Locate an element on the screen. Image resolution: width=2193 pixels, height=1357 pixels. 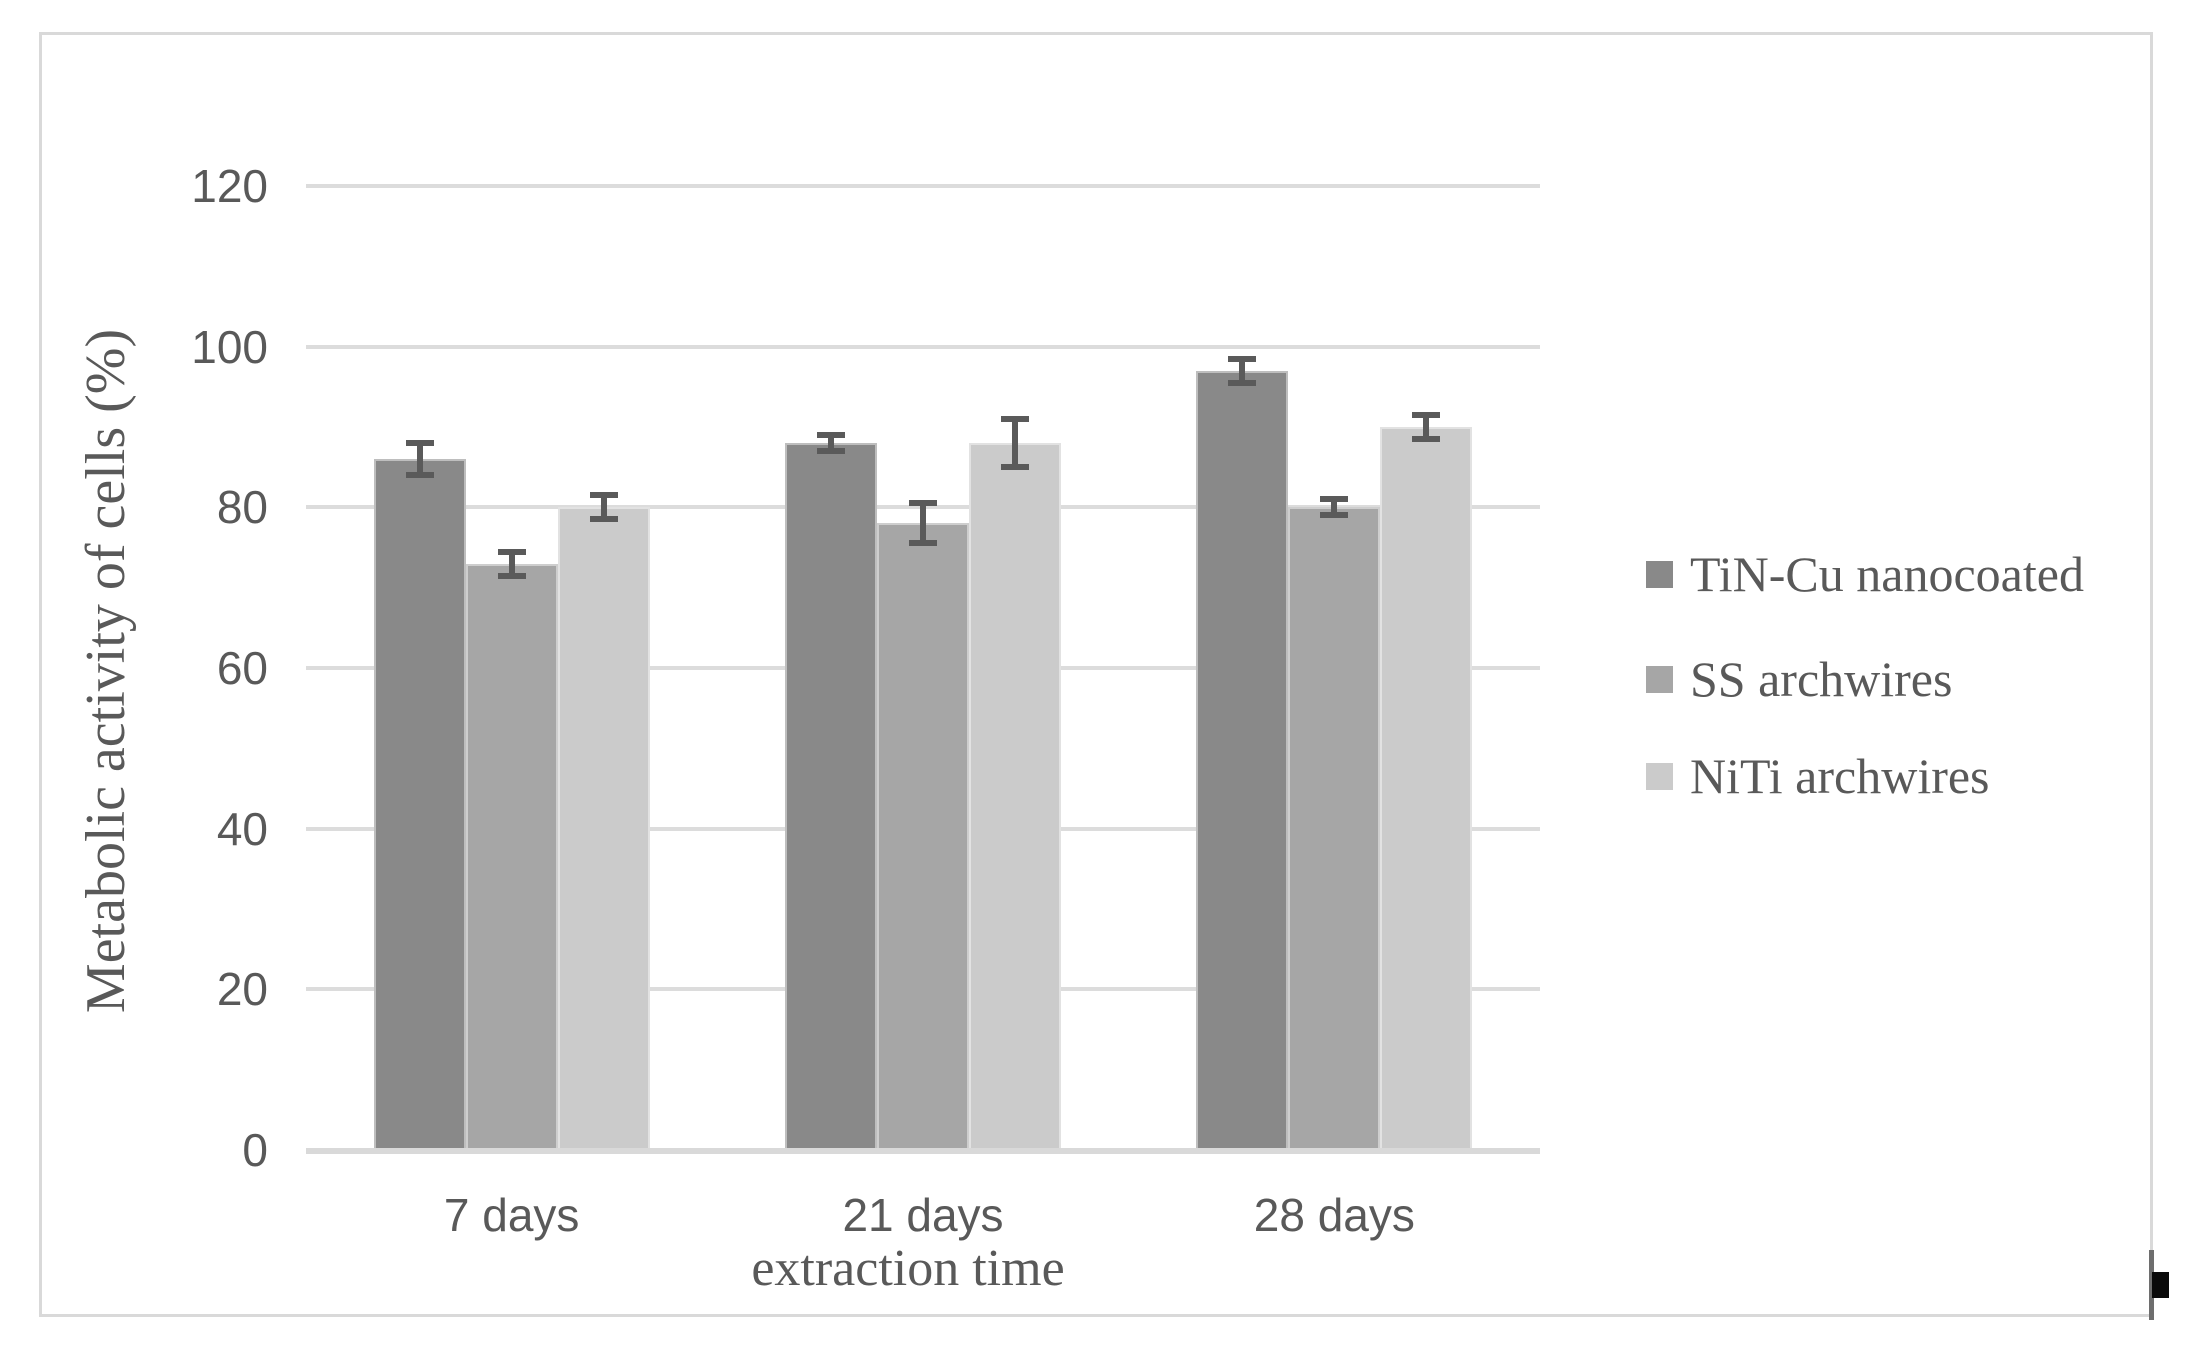
x-category-label: 28 days is located at coordinates (1334, 1215).